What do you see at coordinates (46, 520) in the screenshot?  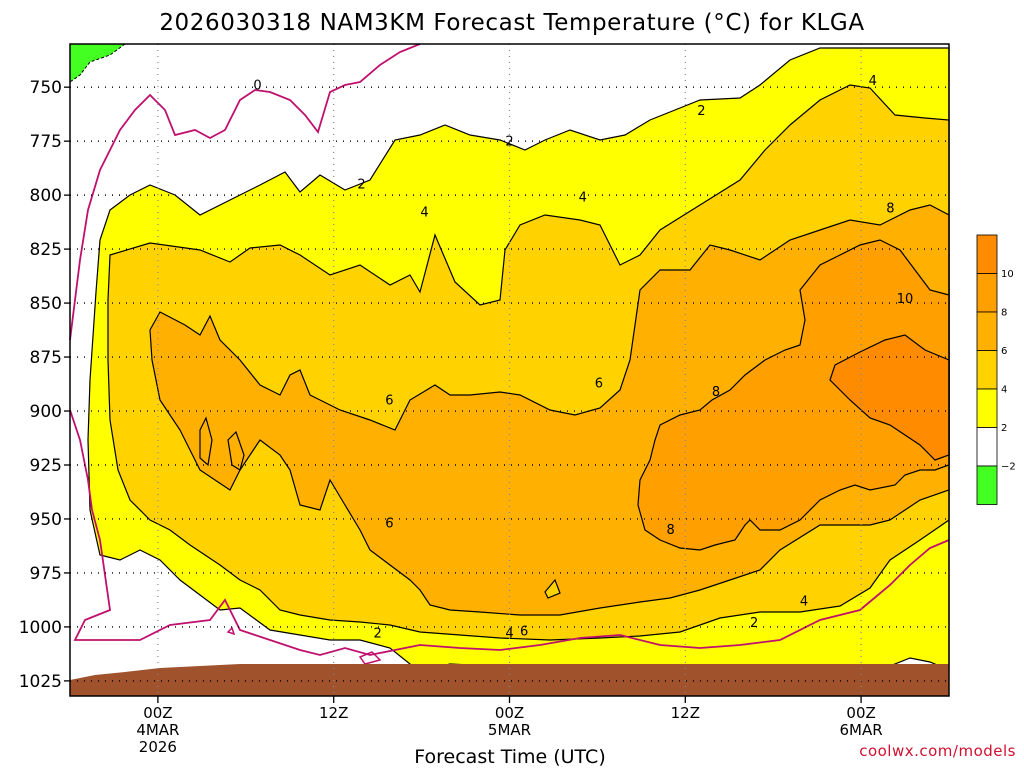 I see `y-tick-label: 950` at bounding box center [46, 520].